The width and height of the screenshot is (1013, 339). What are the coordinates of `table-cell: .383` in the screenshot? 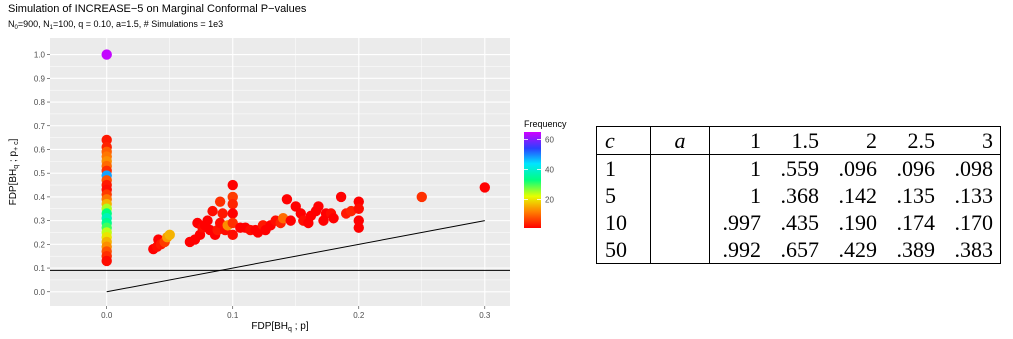 It's located at (974, 249).